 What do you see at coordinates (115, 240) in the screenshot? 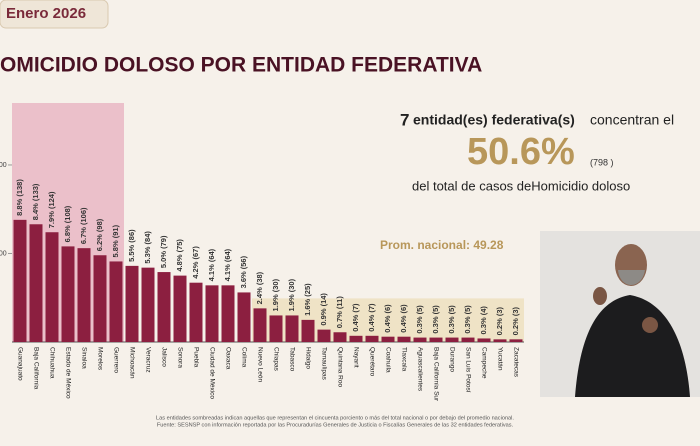
I see `value-label: 5.8% (91)` at bounding box center [115, 240].